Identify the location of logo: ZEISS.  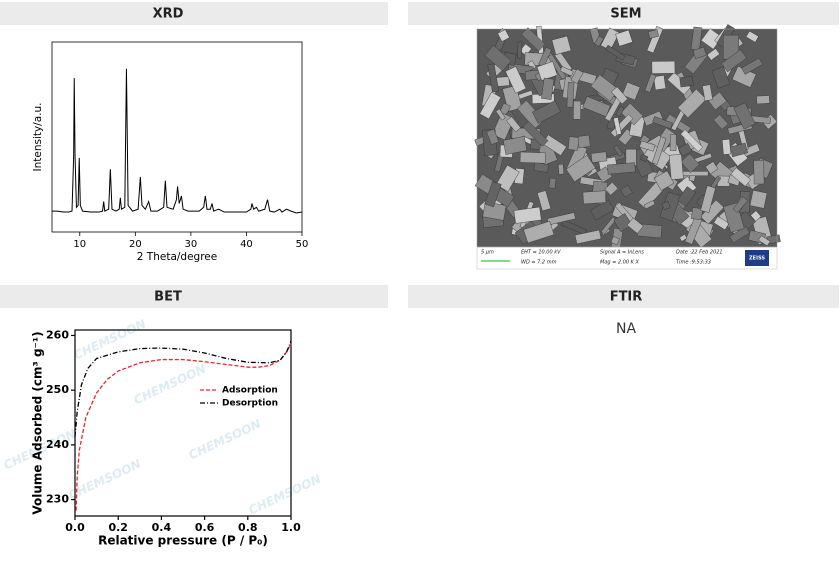
(757, 259).